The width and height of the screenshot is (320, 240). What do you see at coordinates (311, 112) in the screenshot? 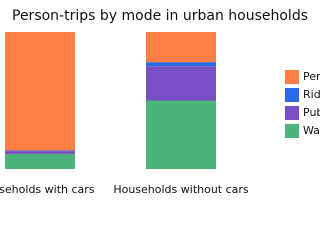
I see `legend-label: Pub` at bounding box center [311, 112].